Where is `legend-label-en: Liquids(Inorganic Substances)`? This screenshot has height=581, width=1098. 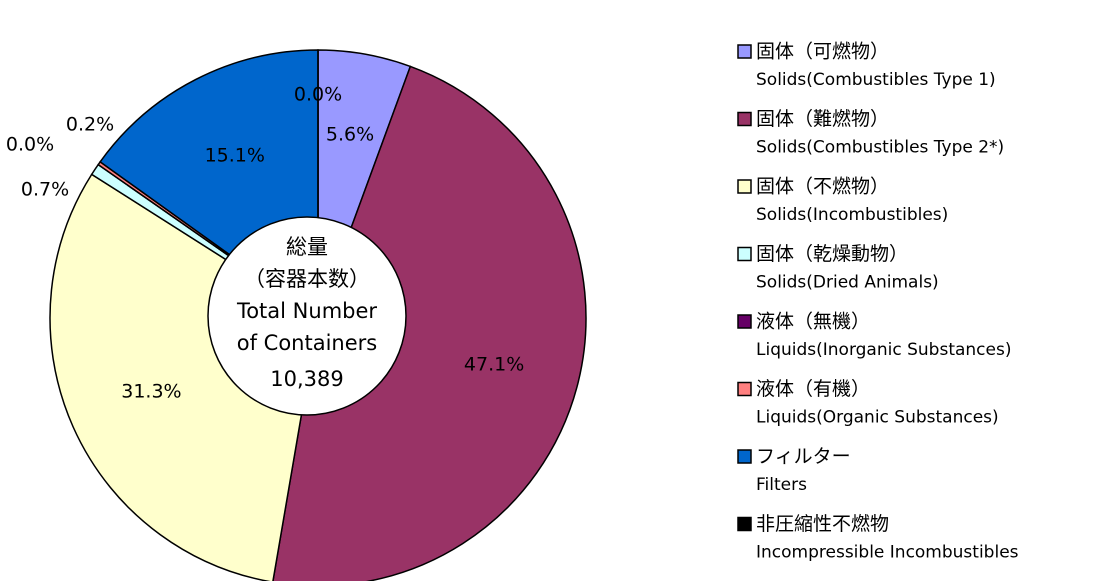
legend-label-en: Liquids(Inorganic Substances) is located at coordinates (883, 350).